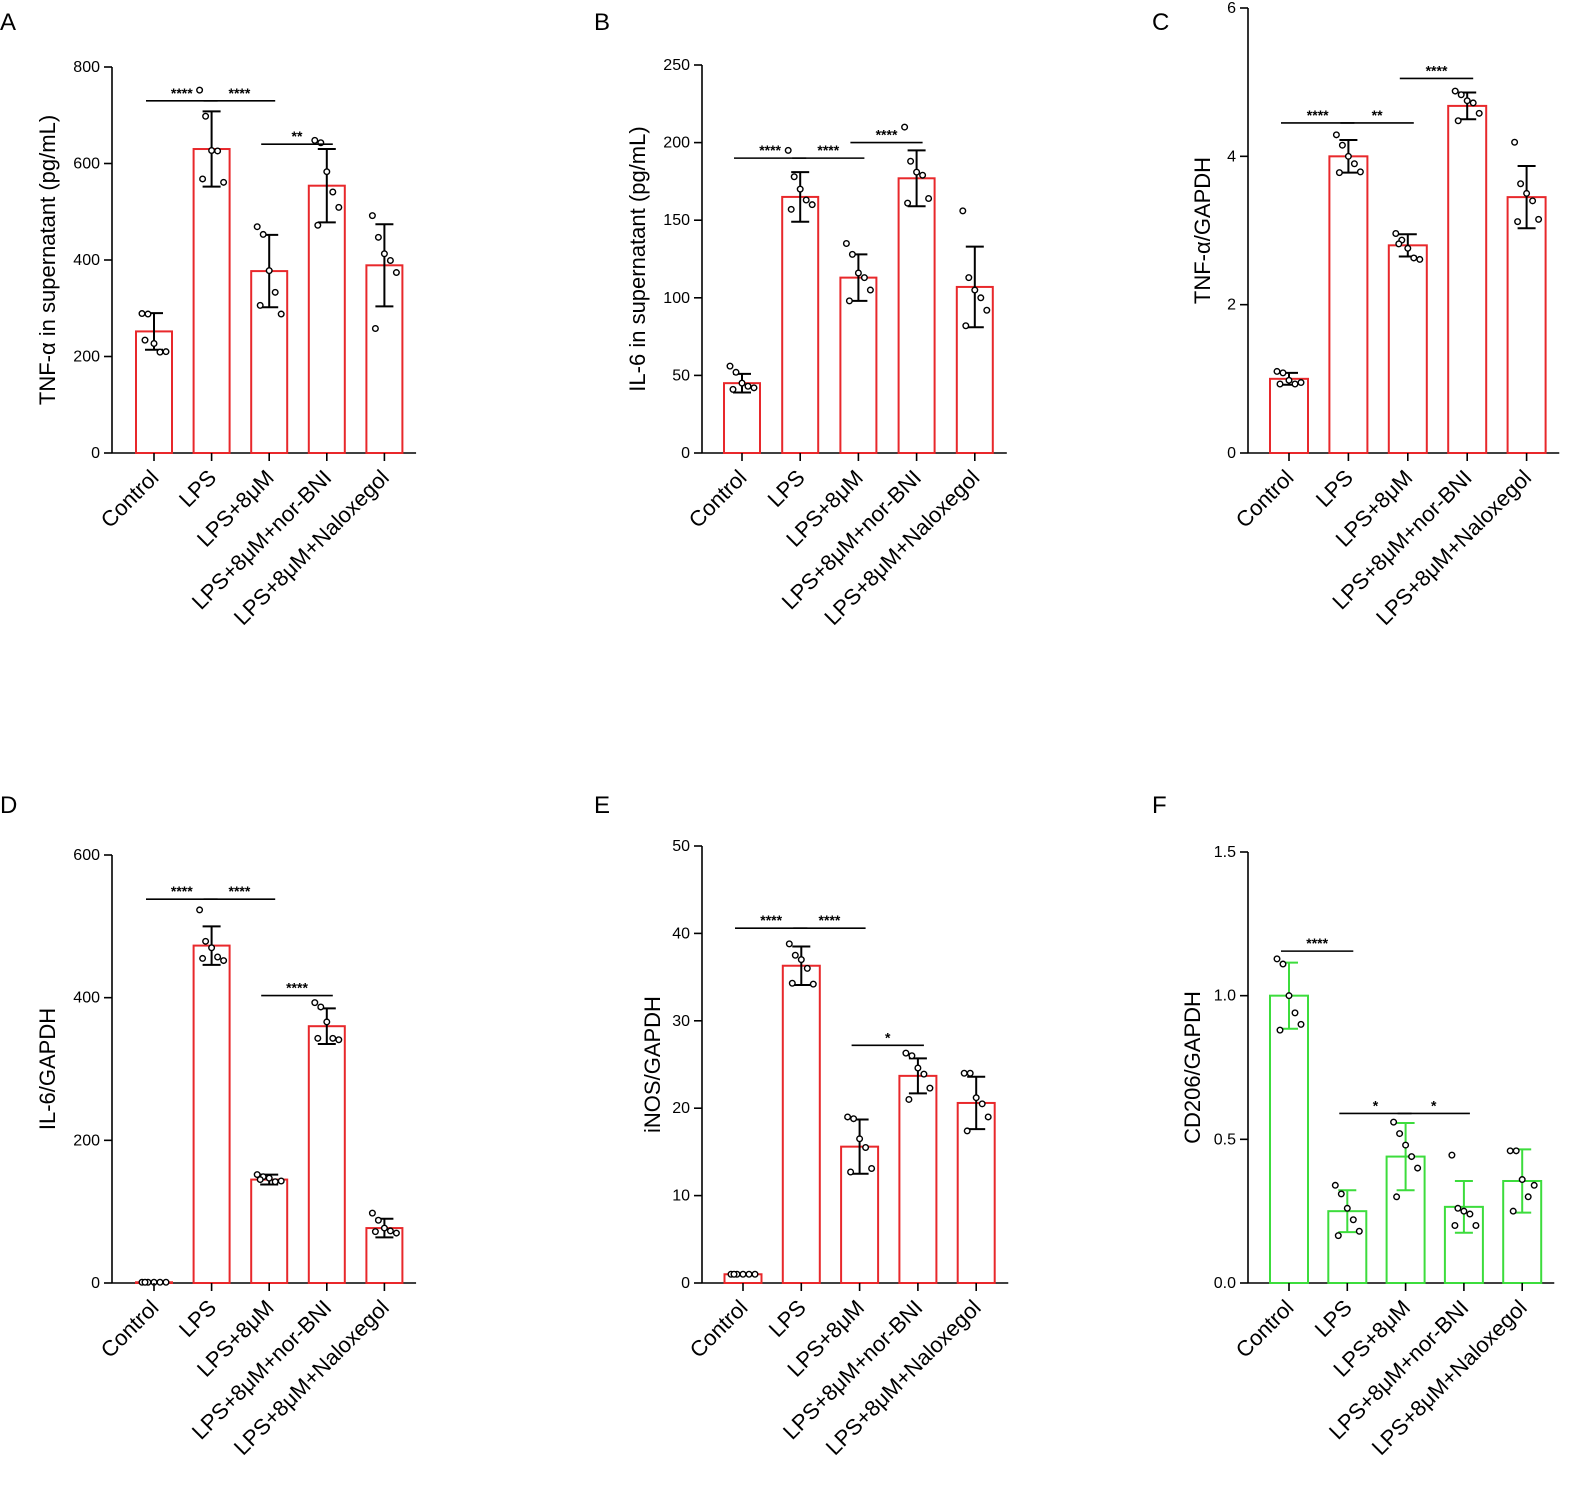 Image resolution: width=1575 pixels, height=1493 pixels. What do you see at coordinates (602, 805) in the screenshot?
I see `panel-letter: E` at bounding box center [602, 805].